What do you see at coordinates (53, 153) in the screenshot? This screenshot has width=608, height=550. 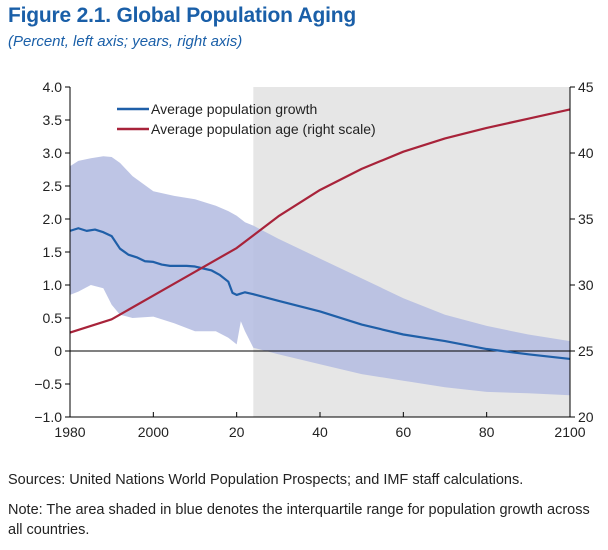 I see `left-axis-tick-label: 3.0` at bounding box center [53, 153].